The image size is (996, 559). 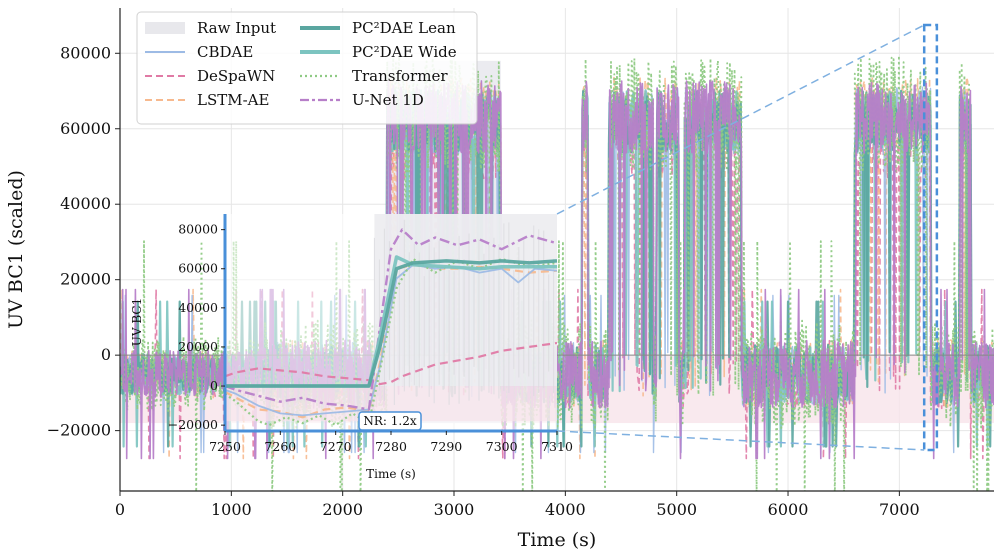 I want to click on inset-series-u-net-1d, so click(x=391, y=319).